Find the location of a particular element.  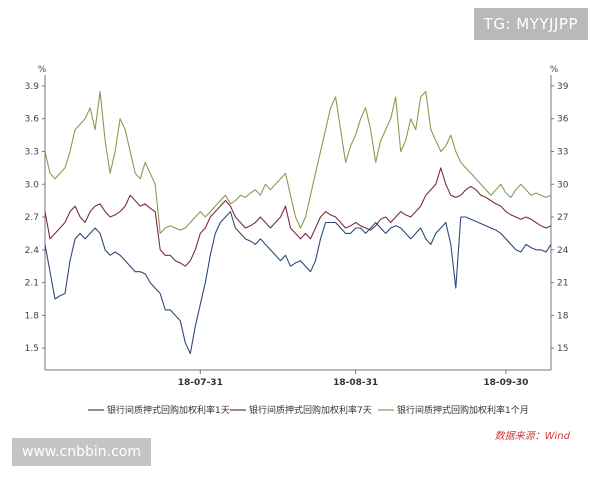

source-note: 数据来源：Wind is located at coordinates (532, 436).